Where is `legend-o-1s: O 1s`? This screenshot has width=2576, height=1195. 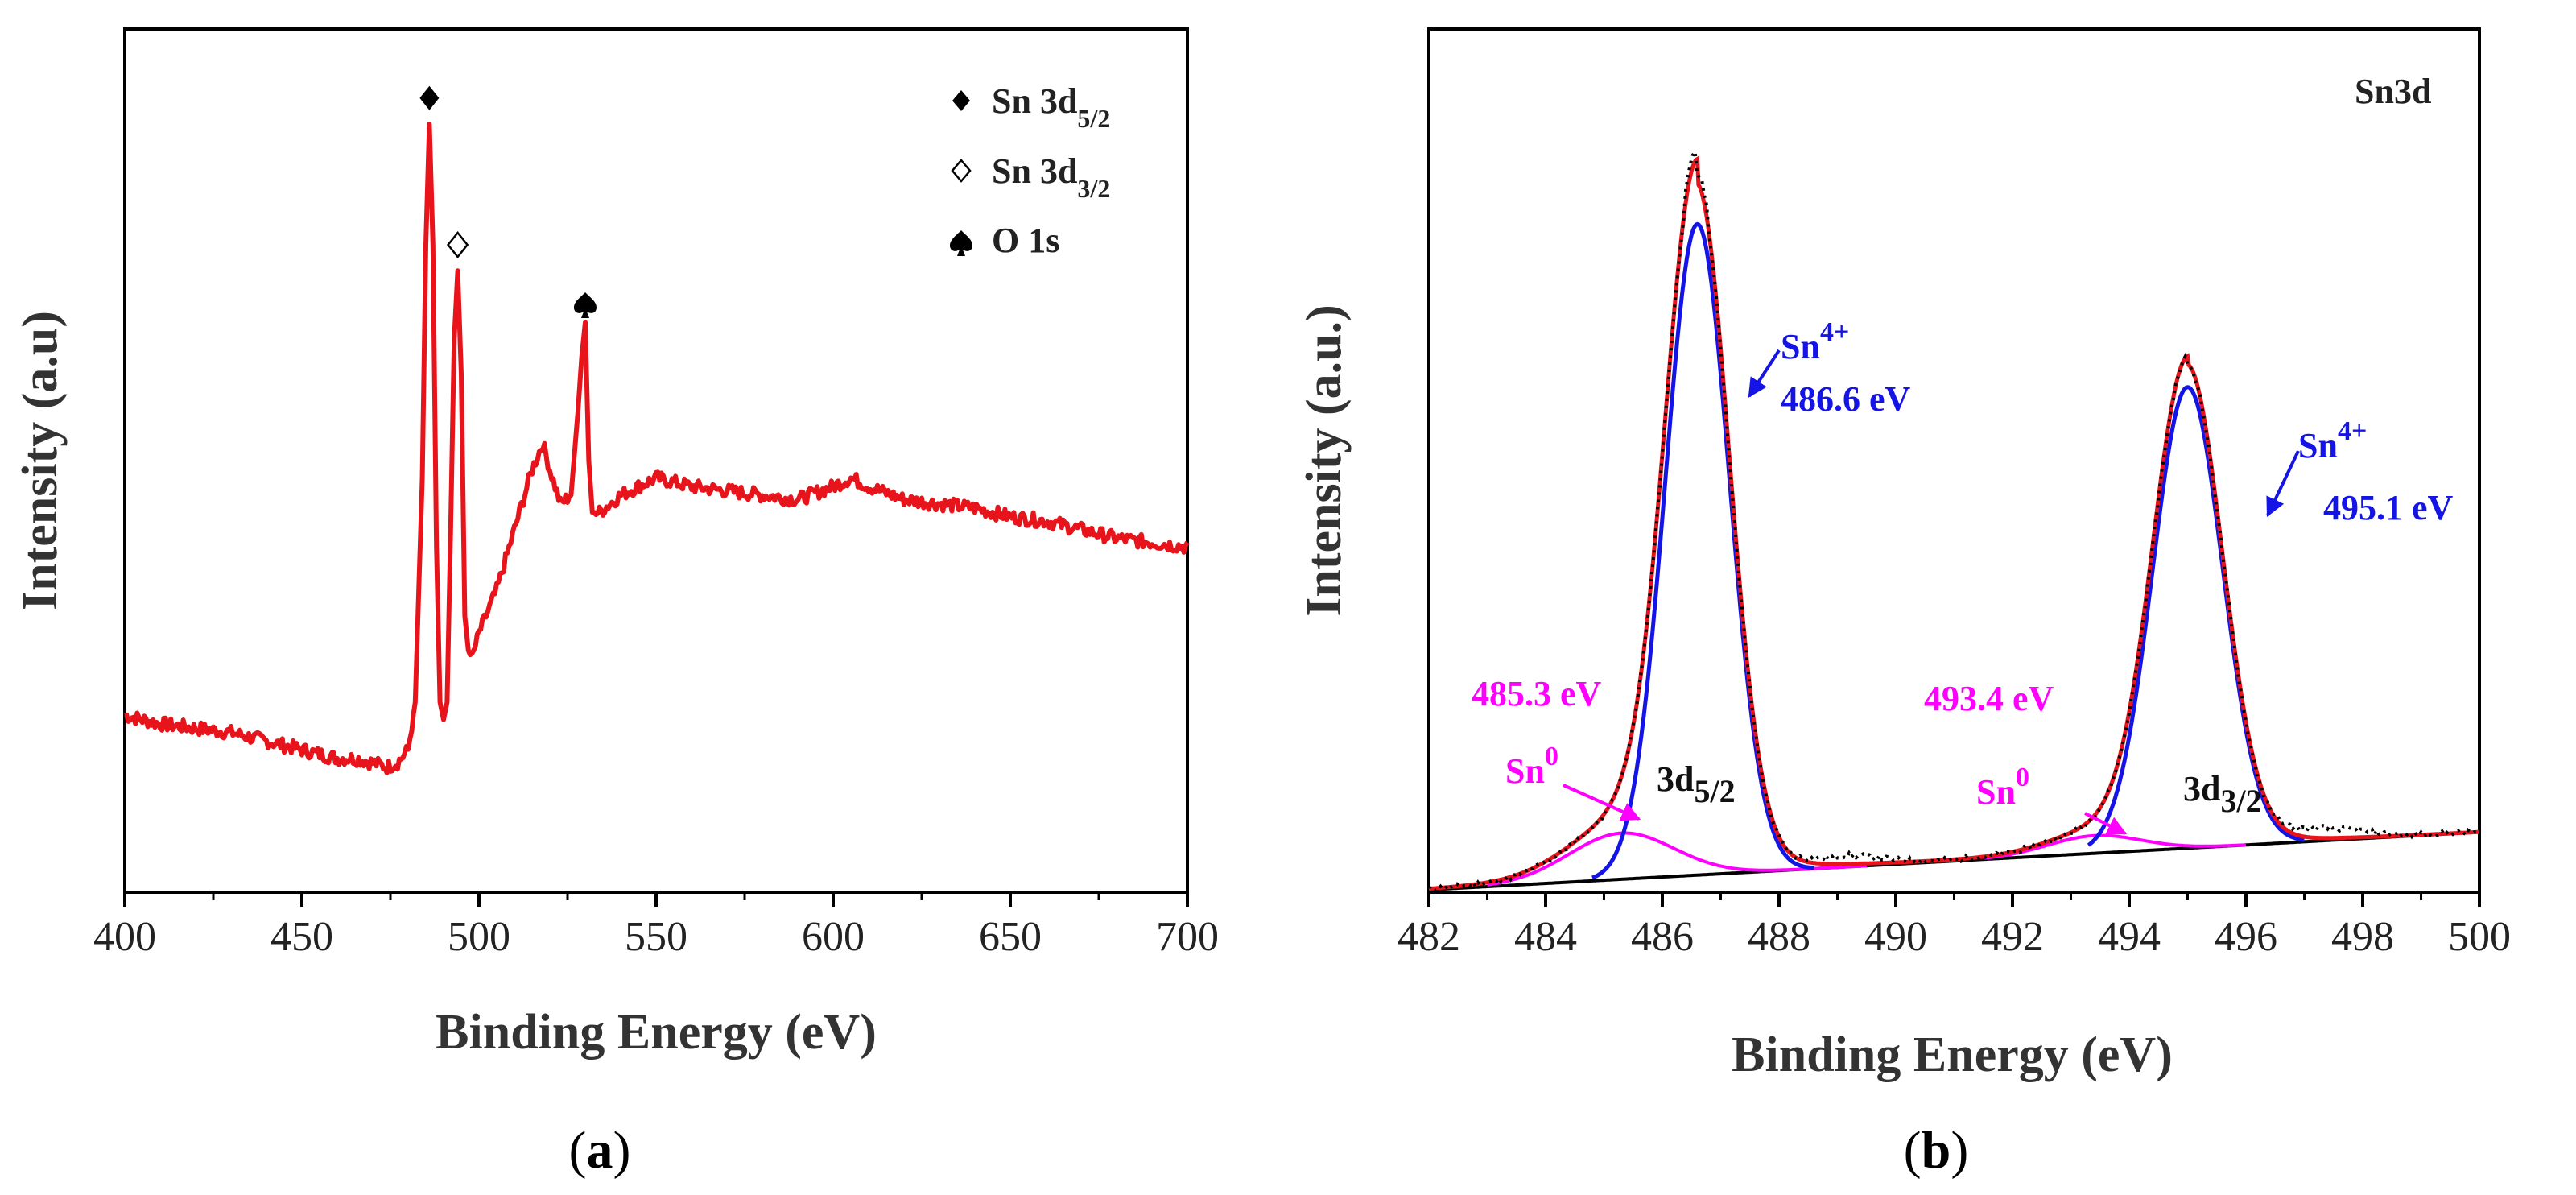 legend-o-1s: O 1s is located at coordinates (1025, 240).